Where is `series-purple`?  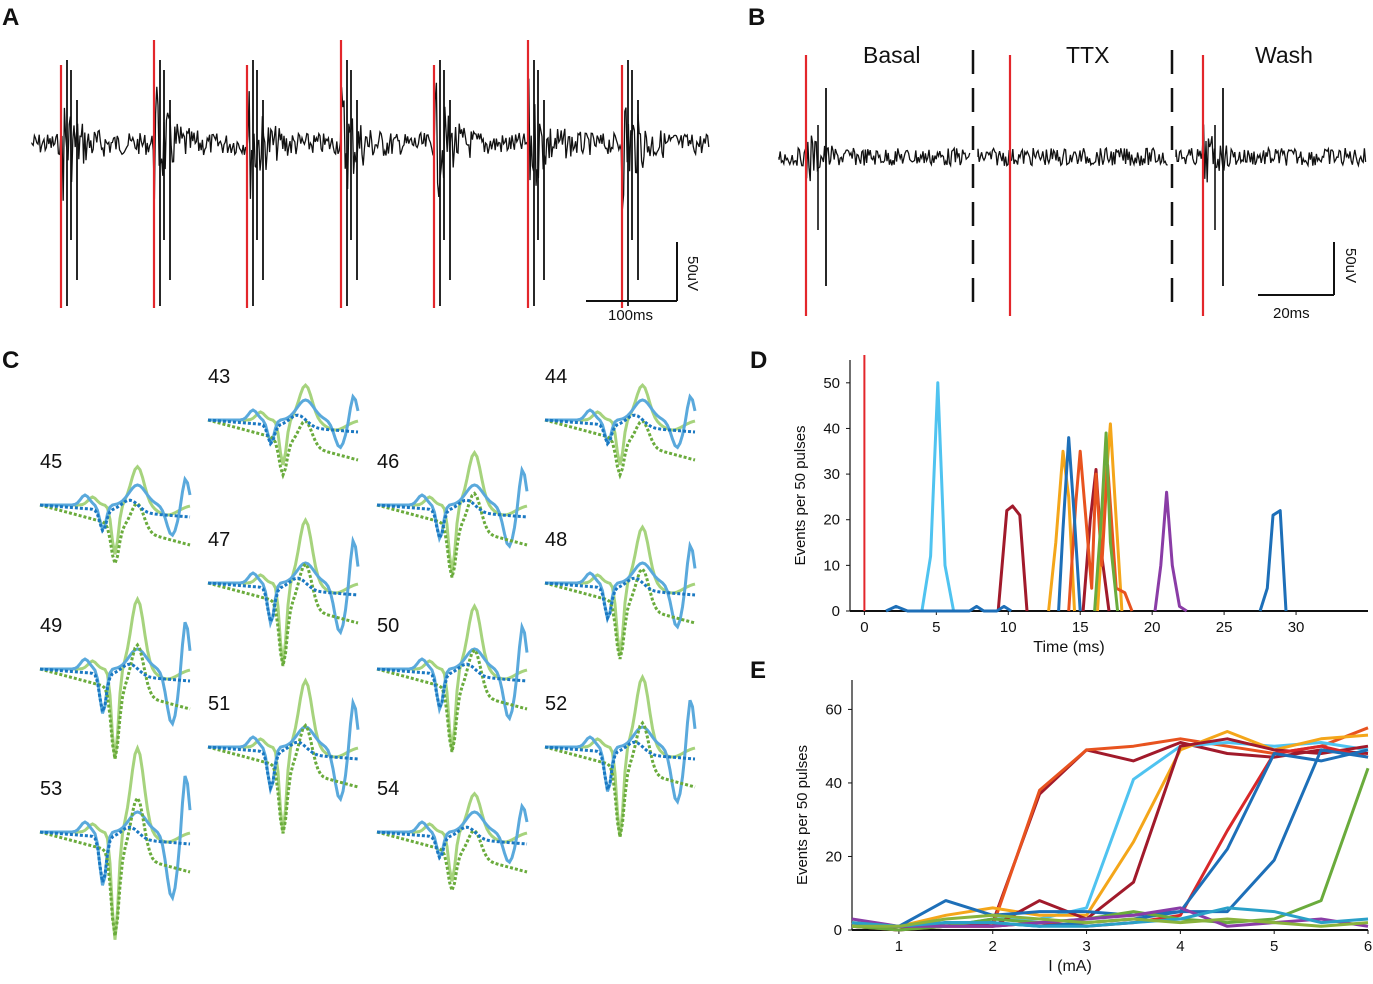
series-purple is located at coordinates (1170, 551).